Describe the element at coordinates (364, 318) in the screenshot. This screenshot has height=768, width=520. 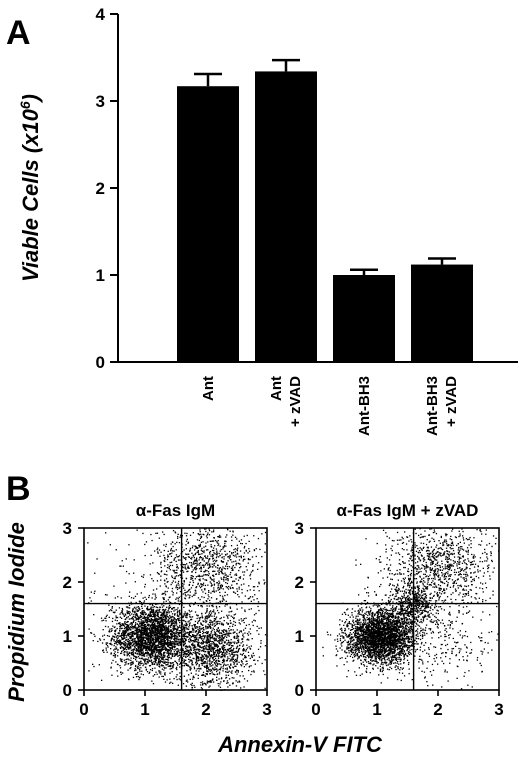
I see `bar` at that location.